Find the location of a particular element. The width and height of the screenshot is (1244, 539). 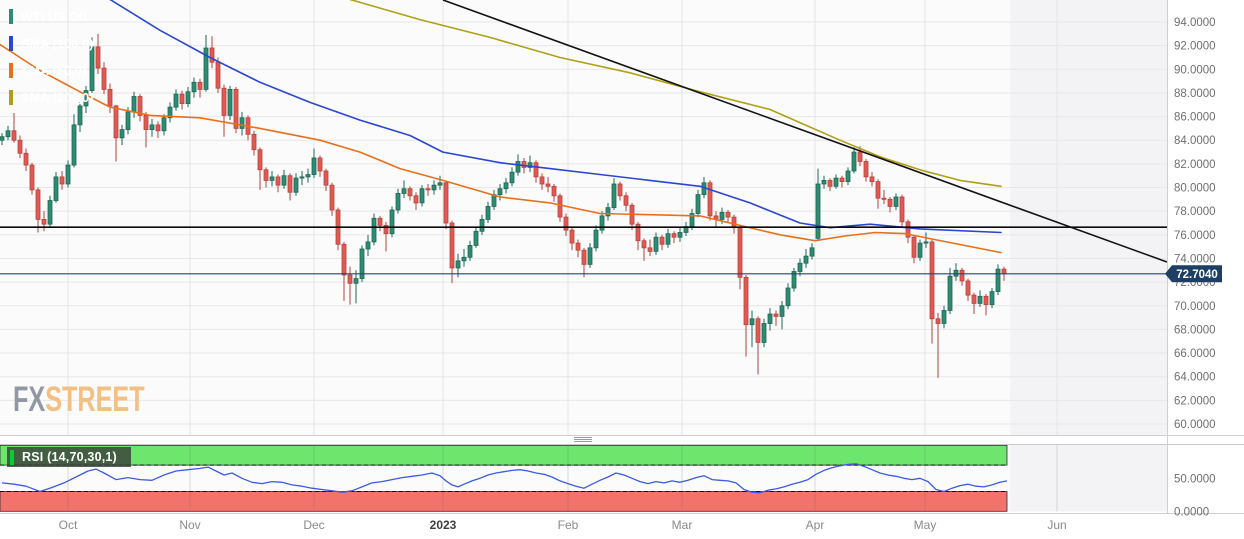

sma100-color-swatch is located at coordinates (11, 43).